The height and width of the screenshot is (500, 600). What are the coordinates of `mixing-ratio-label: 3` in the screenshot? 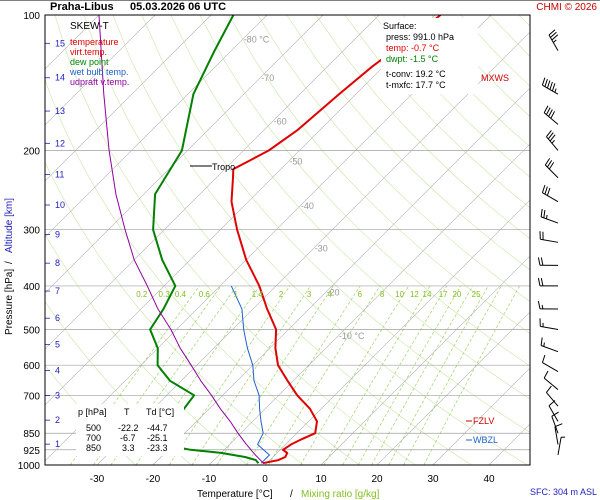 It's located at (309, 294).